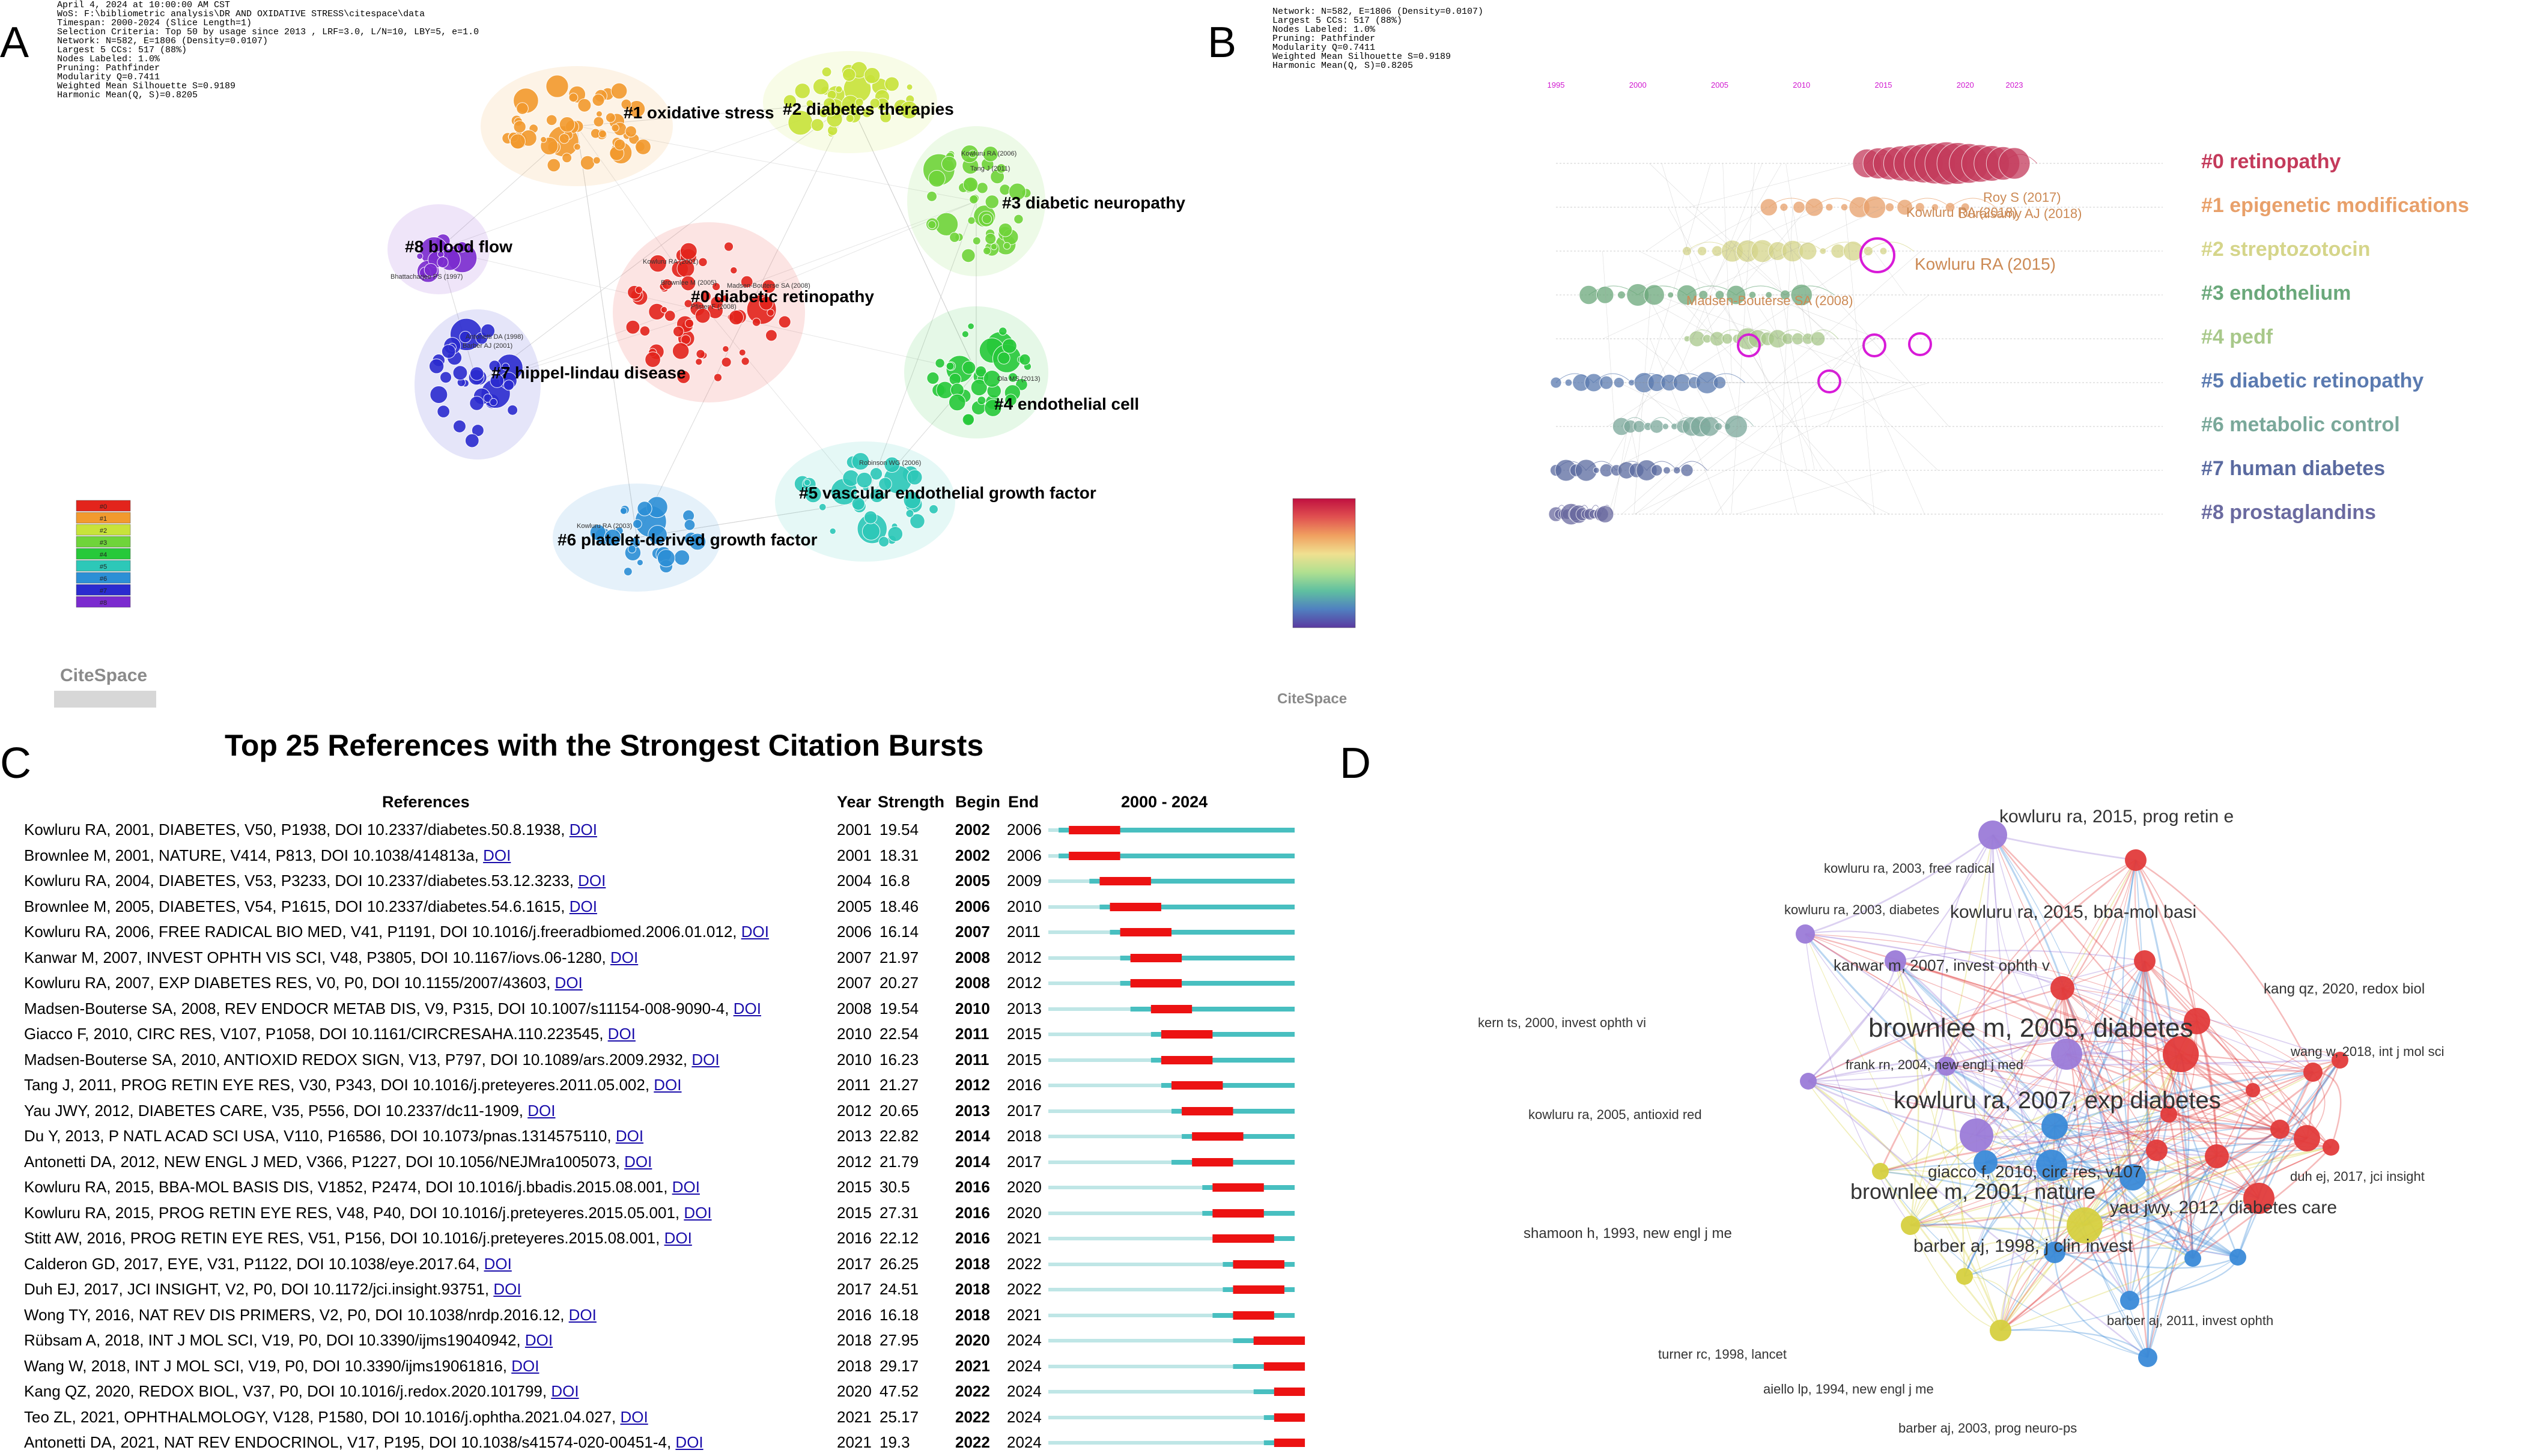  I want to click on meta-b-line-3: Pruning: Pathfinder, so click(1324, 39).